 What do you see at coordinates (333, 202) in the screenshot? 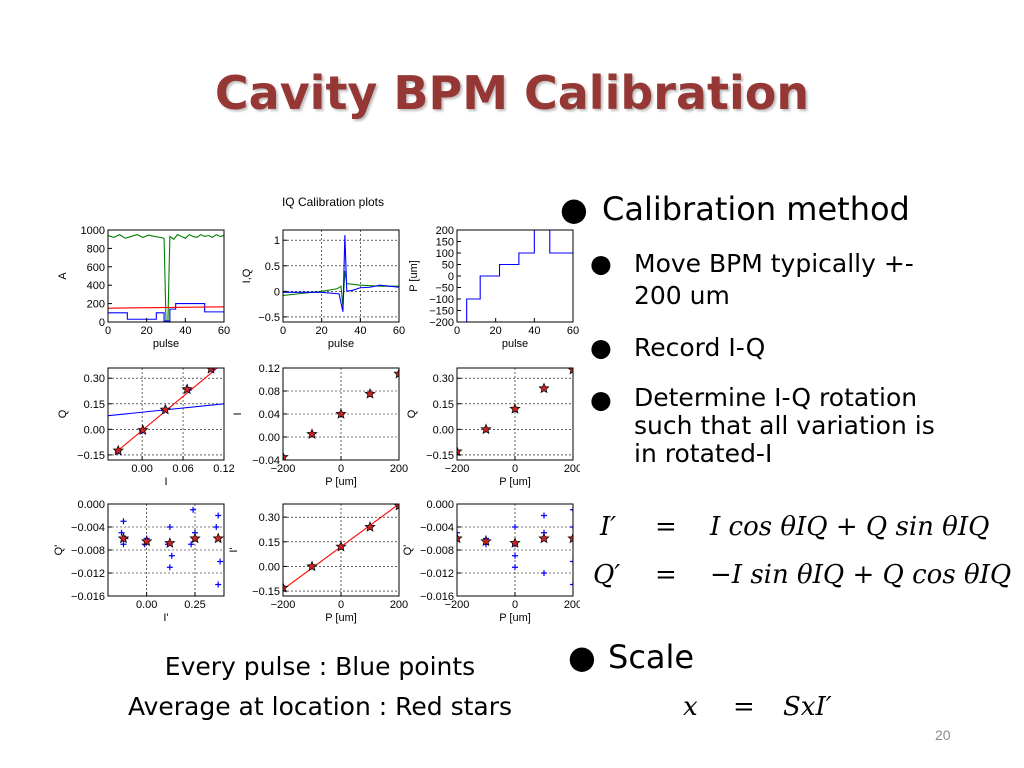
I see `chart-suptitle: IQ Calibration plots` at bounding box center [333, 202].